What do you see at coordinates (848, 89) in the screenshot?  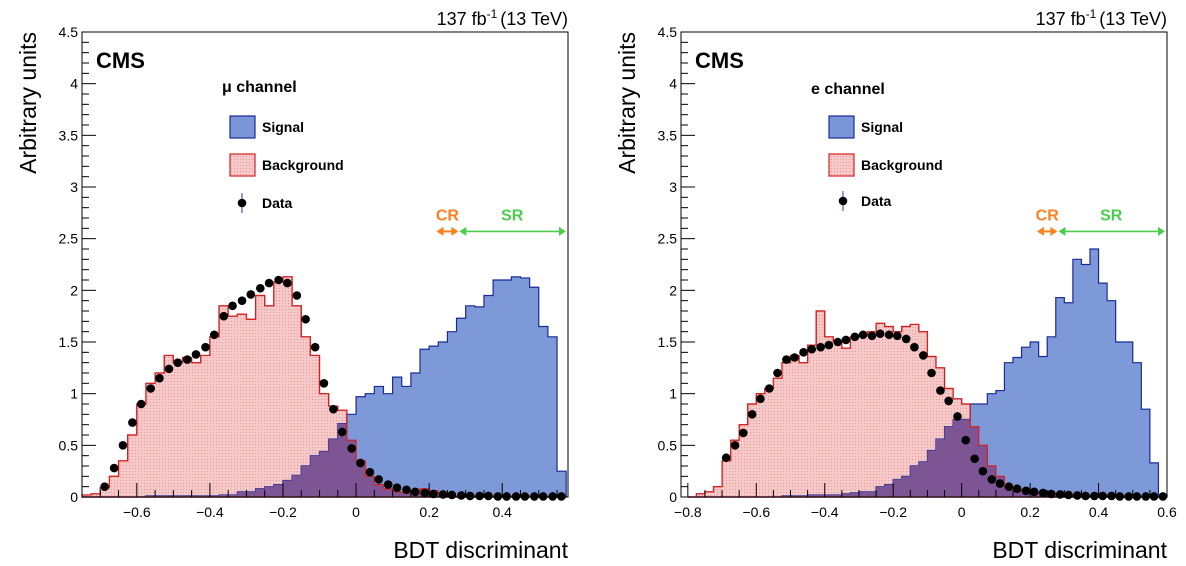 I see `channel-label: e channel` at bounding box center [848, 89].